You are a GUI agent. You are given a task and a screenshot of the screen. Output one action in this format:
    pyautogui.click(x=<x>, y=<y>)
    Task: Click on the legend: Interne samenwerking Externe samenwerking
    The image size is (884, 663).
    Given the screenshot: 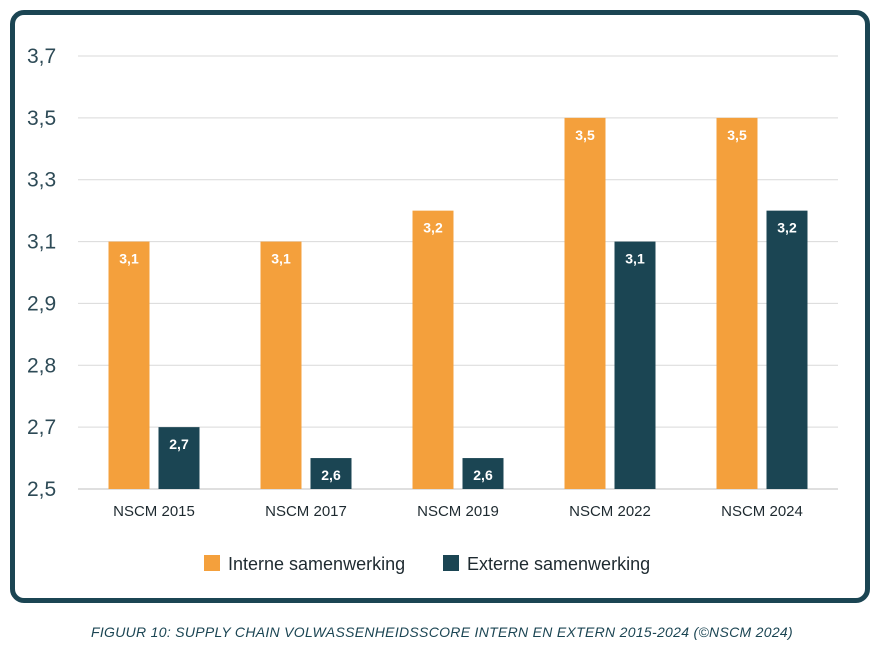 What is the action you would take?
    pyautogui.click(x=427, y=564)
    